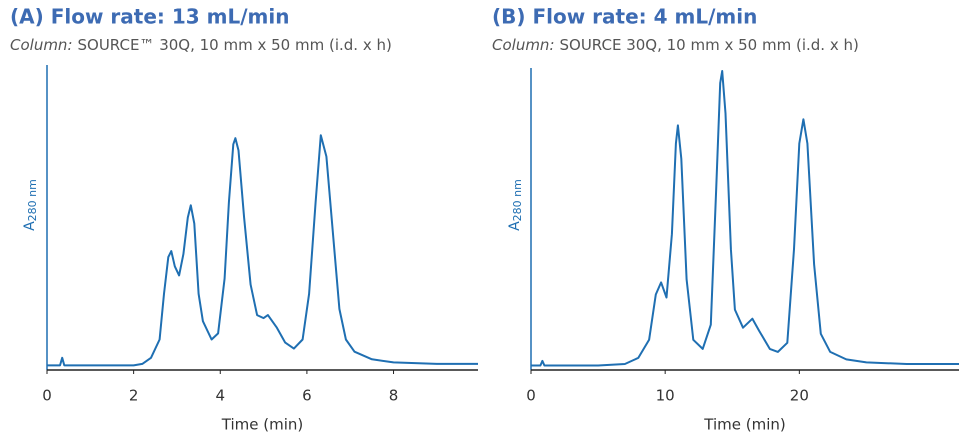 The height and width of the screenshot is (444, 961). What do you see at coordinates (149, 17) in the screenshot?
I see `chart-title: (A) Flow rate: 13 mL/min` at bounding box center [149, 17].